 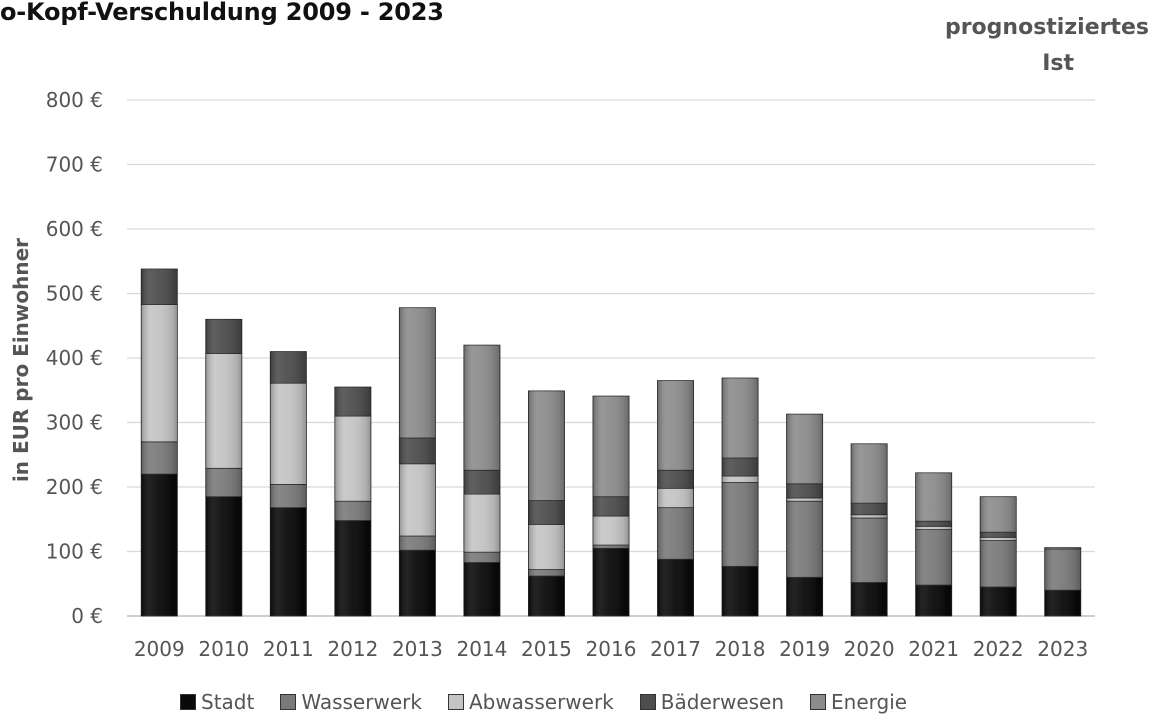 I want to click on bar-stack-2022, so click(x=998, y=556).